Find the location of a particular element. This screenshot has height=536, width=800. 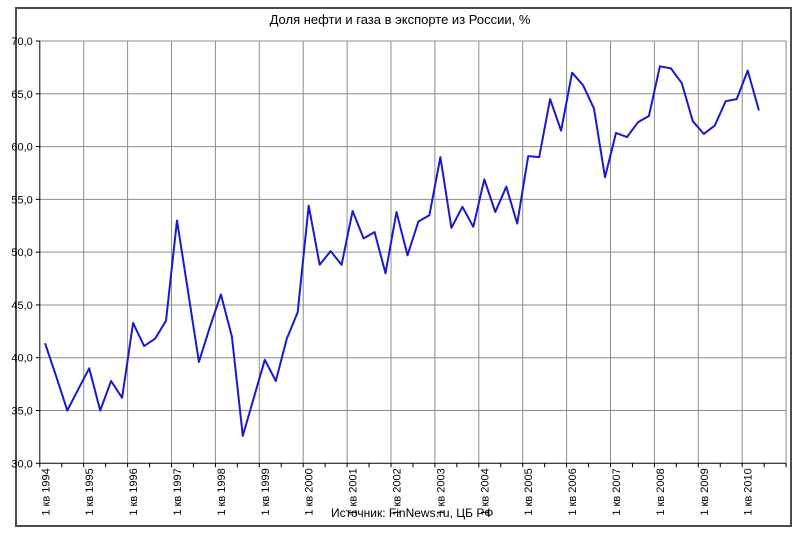

x-tick-label: 1 кв 1998 is located at coordinates (222, 491).